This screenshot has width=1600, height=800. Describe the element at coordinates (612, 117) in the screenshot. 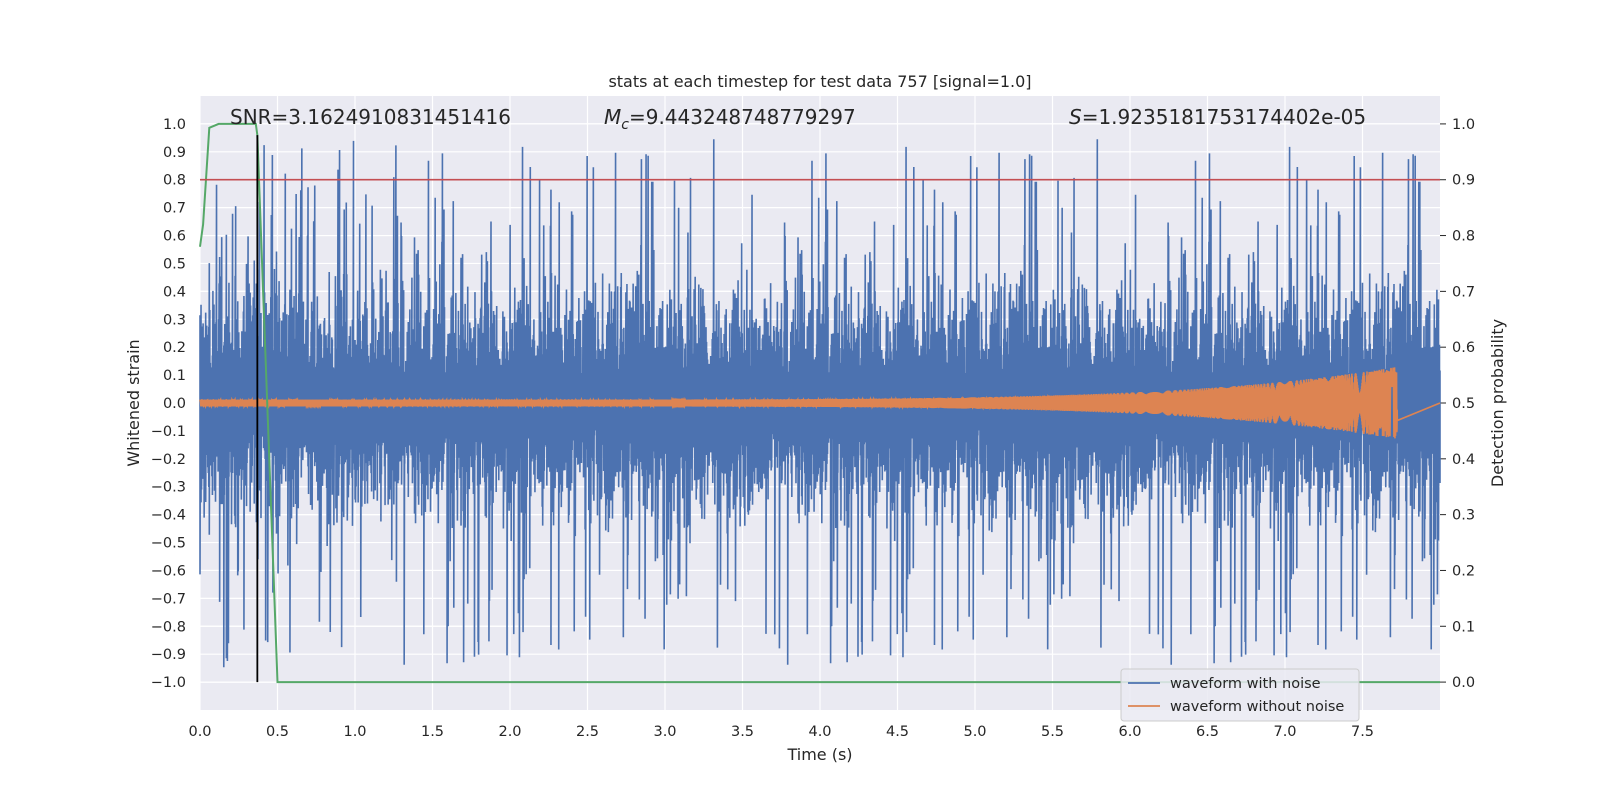

I see `chirp-mass-symbol: M` at that location.